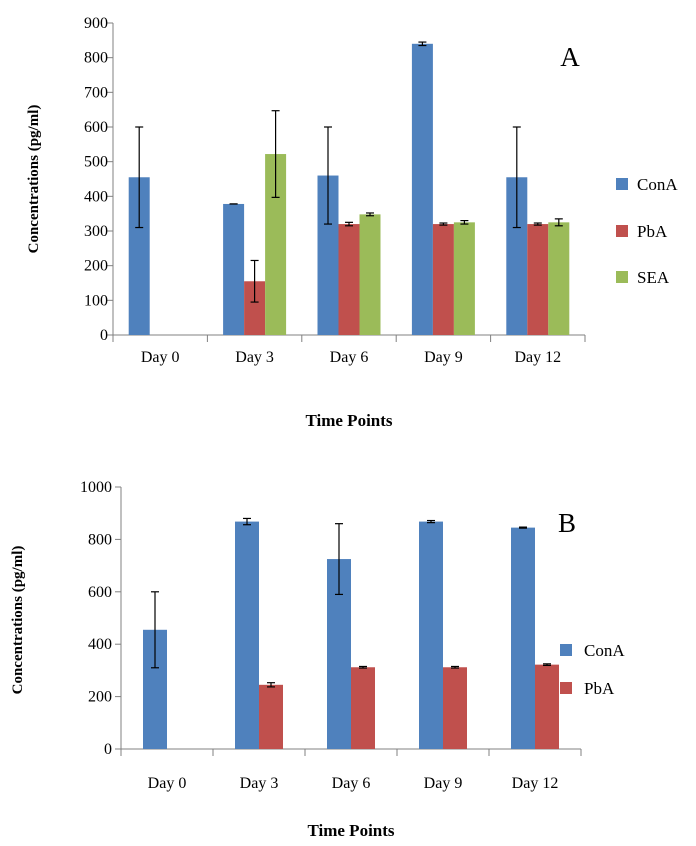 The width and height of the screenshot is (696, 846). Describe the element at coordinates (96, 23) in the screenshot. I see `y-tick-label: 900` at that location.